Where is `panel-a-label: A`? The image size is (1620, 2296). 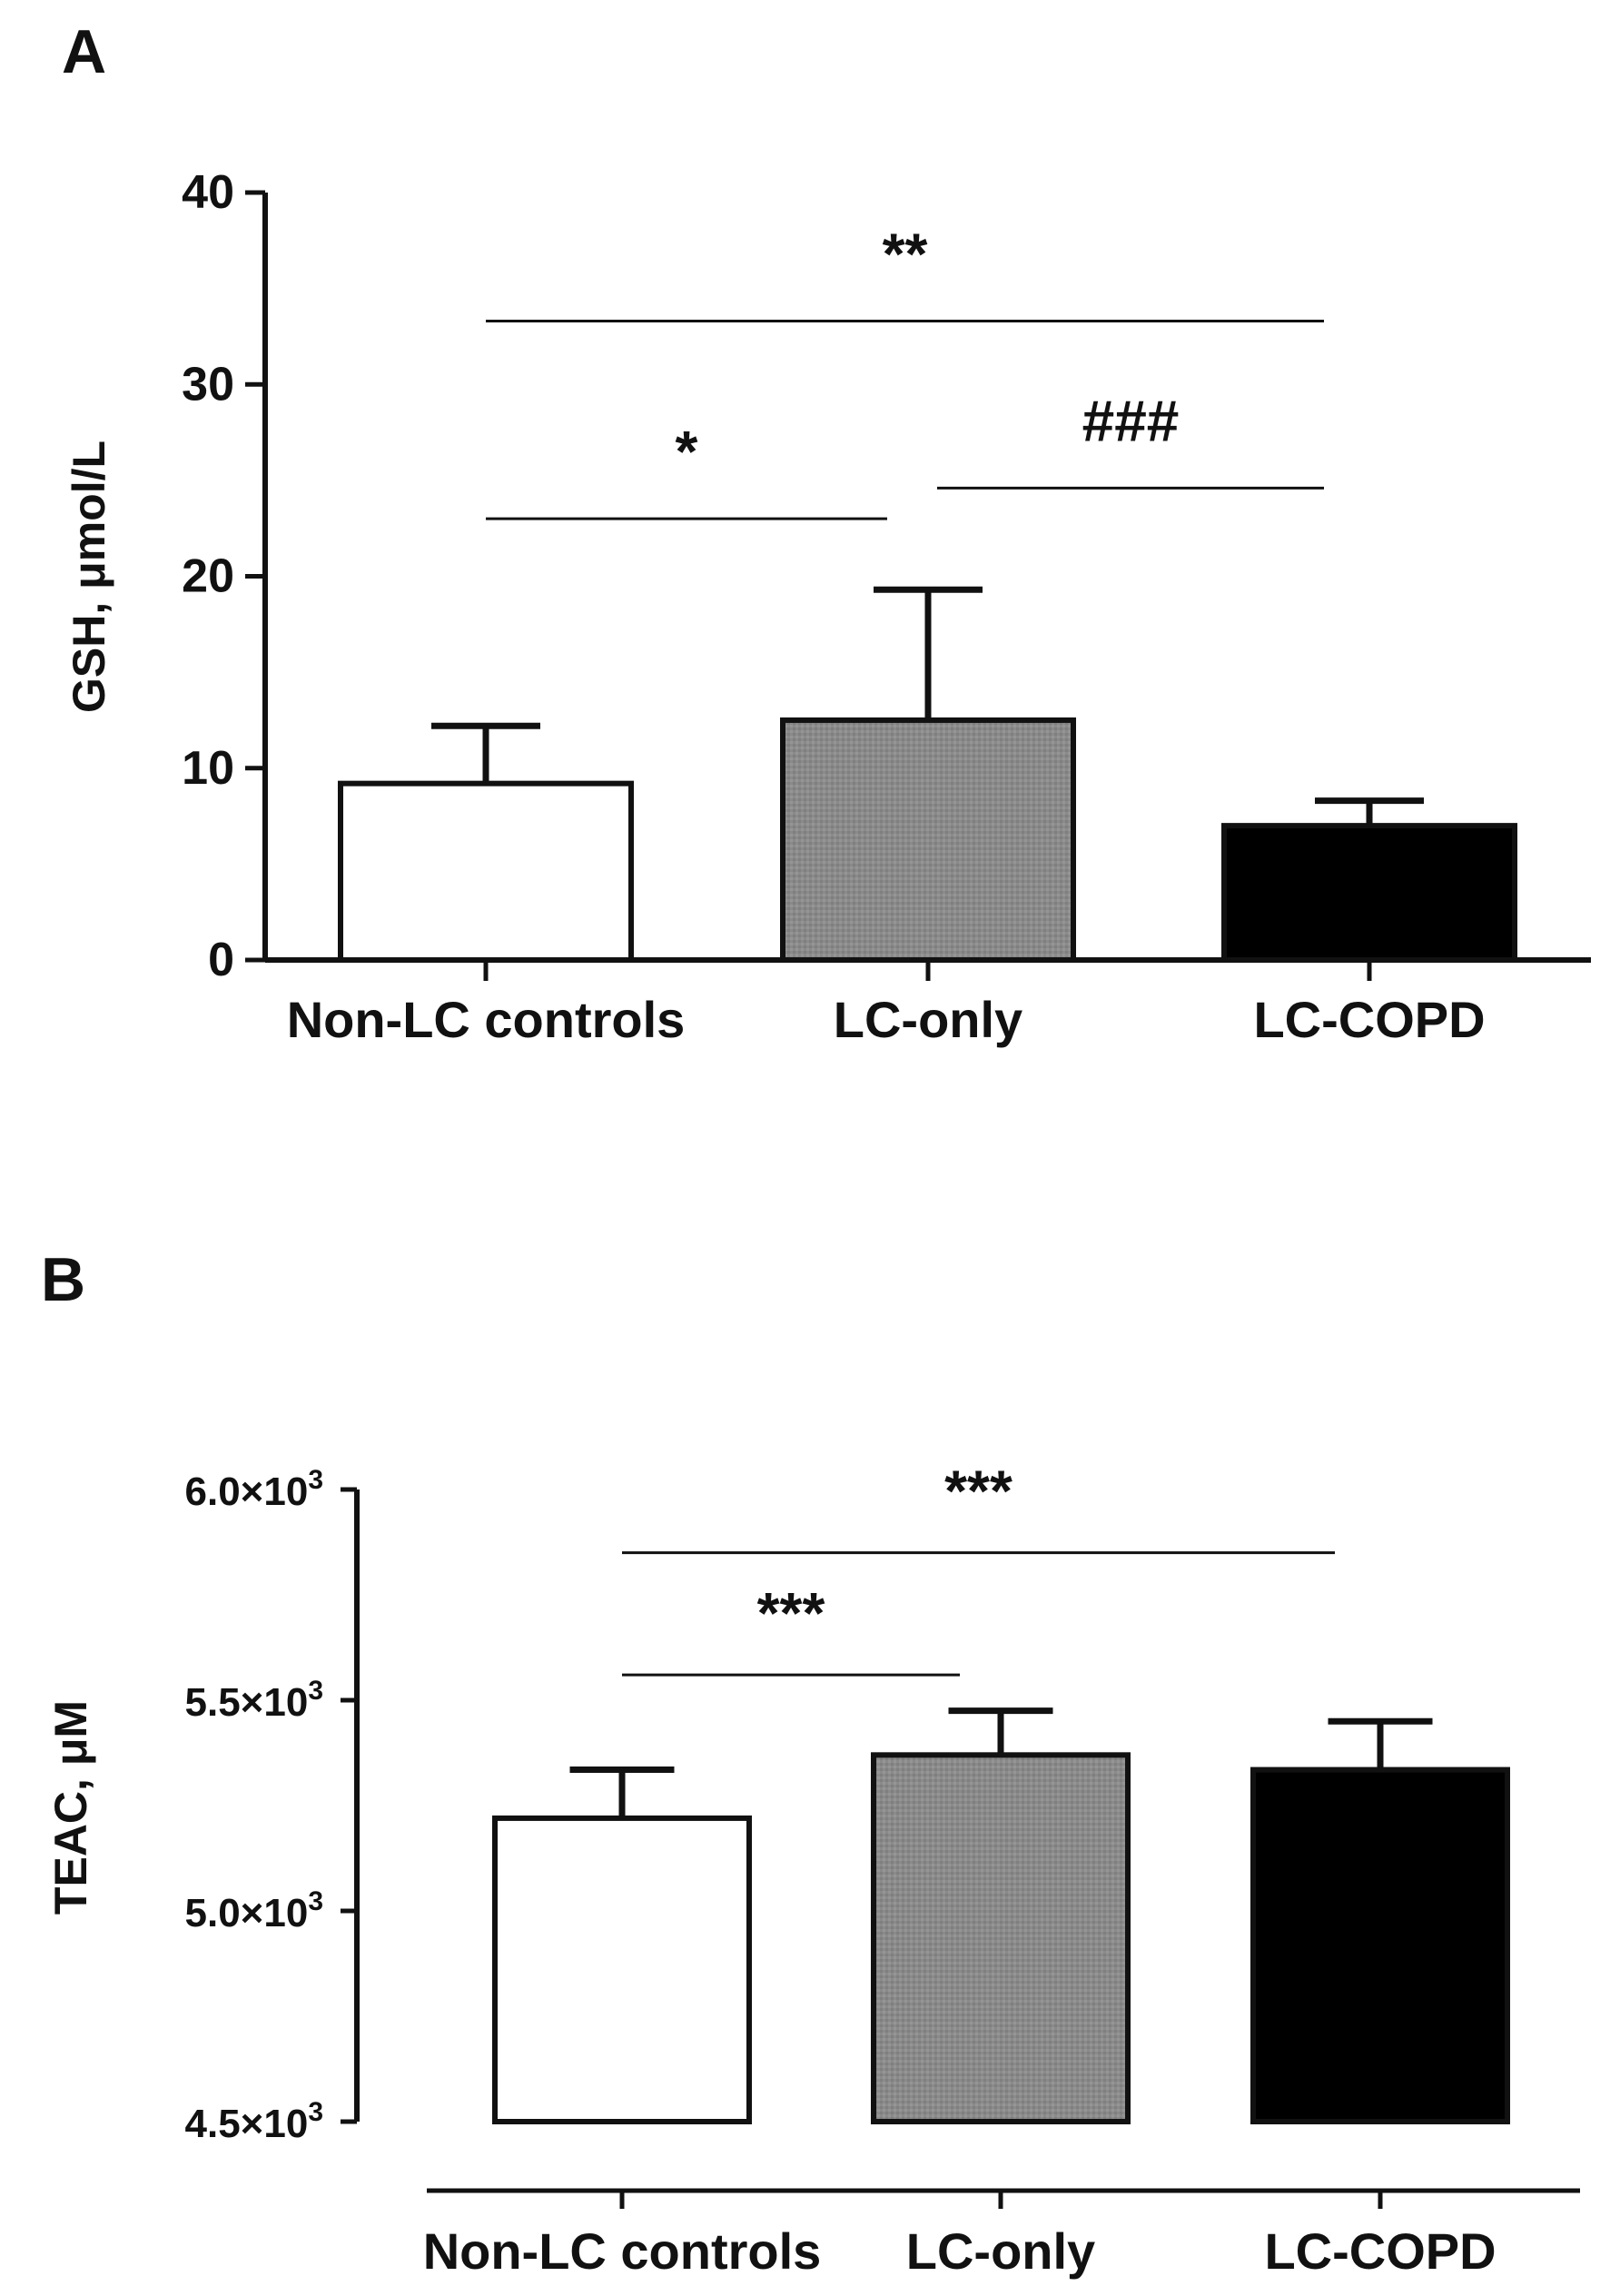 panel-a-label: A is located at coordinates (84, 51).